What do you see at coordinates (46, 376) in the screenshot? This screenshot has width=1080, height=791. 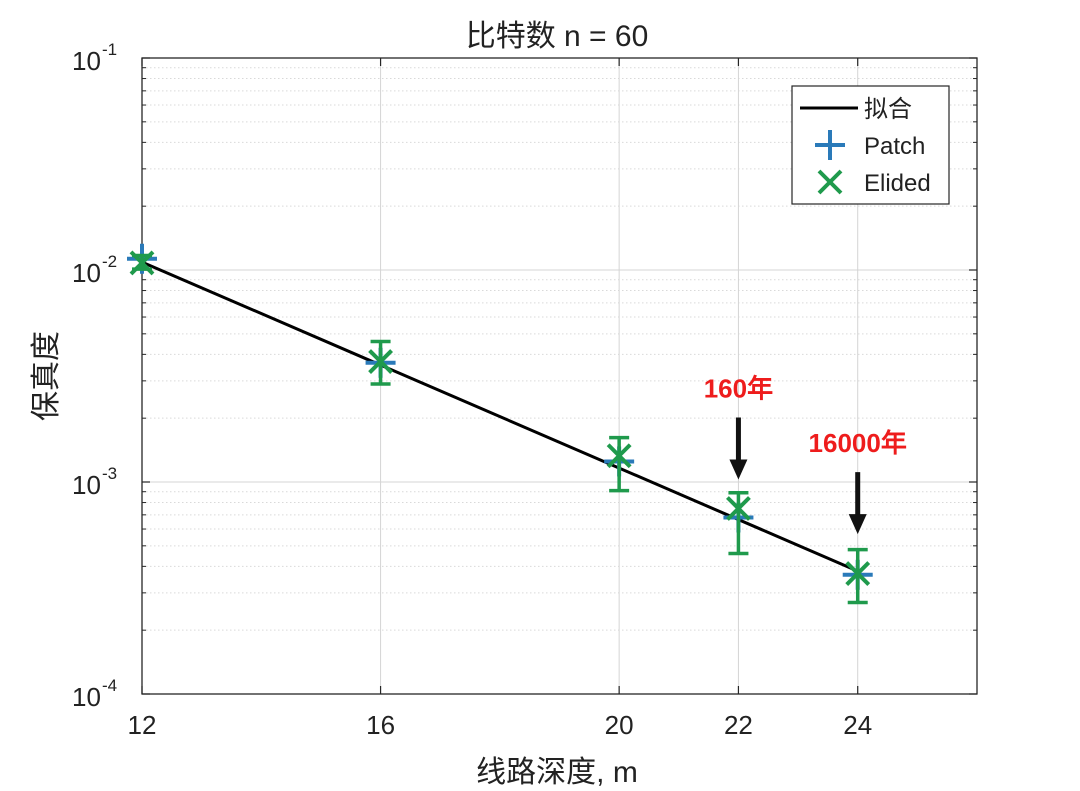 I see `y-axis-label: 保真度` at bounding box center [46, 376].